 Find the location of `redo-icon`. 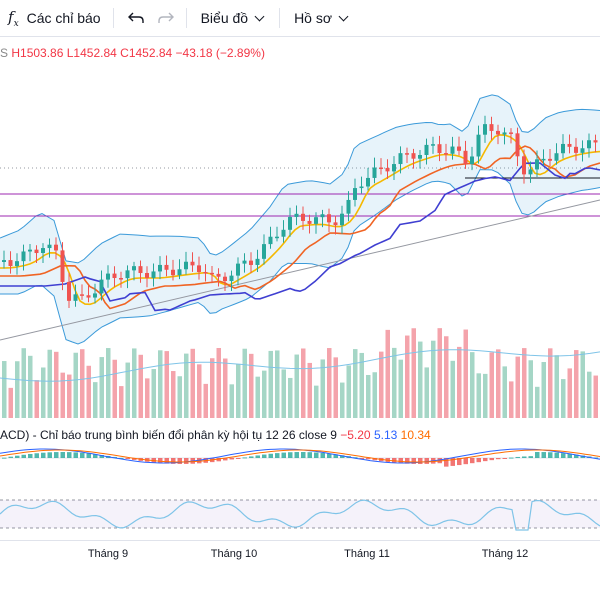

redo-icon is located at coordinates (165, 17).